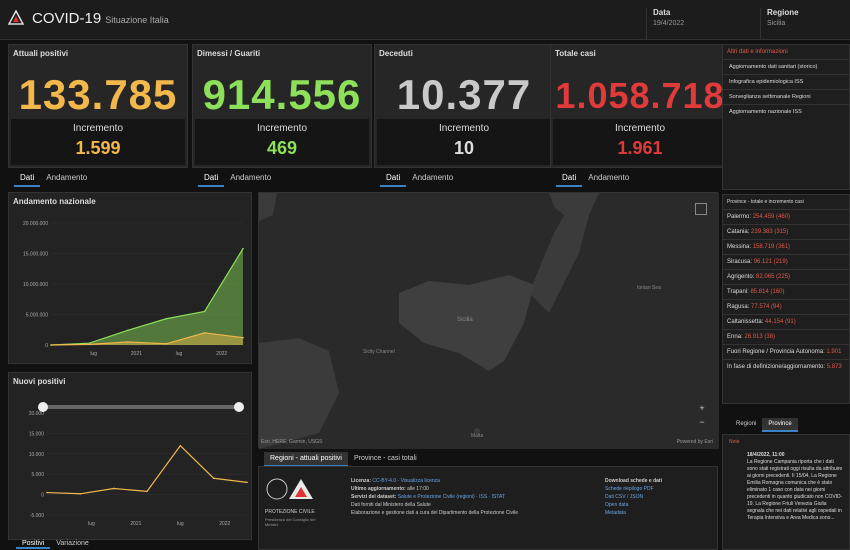  Describe the element at coordinates (406, 481) in the screenshot. I see `license-link: CC-BY-4.0 - Visualizza licenza` at that location.